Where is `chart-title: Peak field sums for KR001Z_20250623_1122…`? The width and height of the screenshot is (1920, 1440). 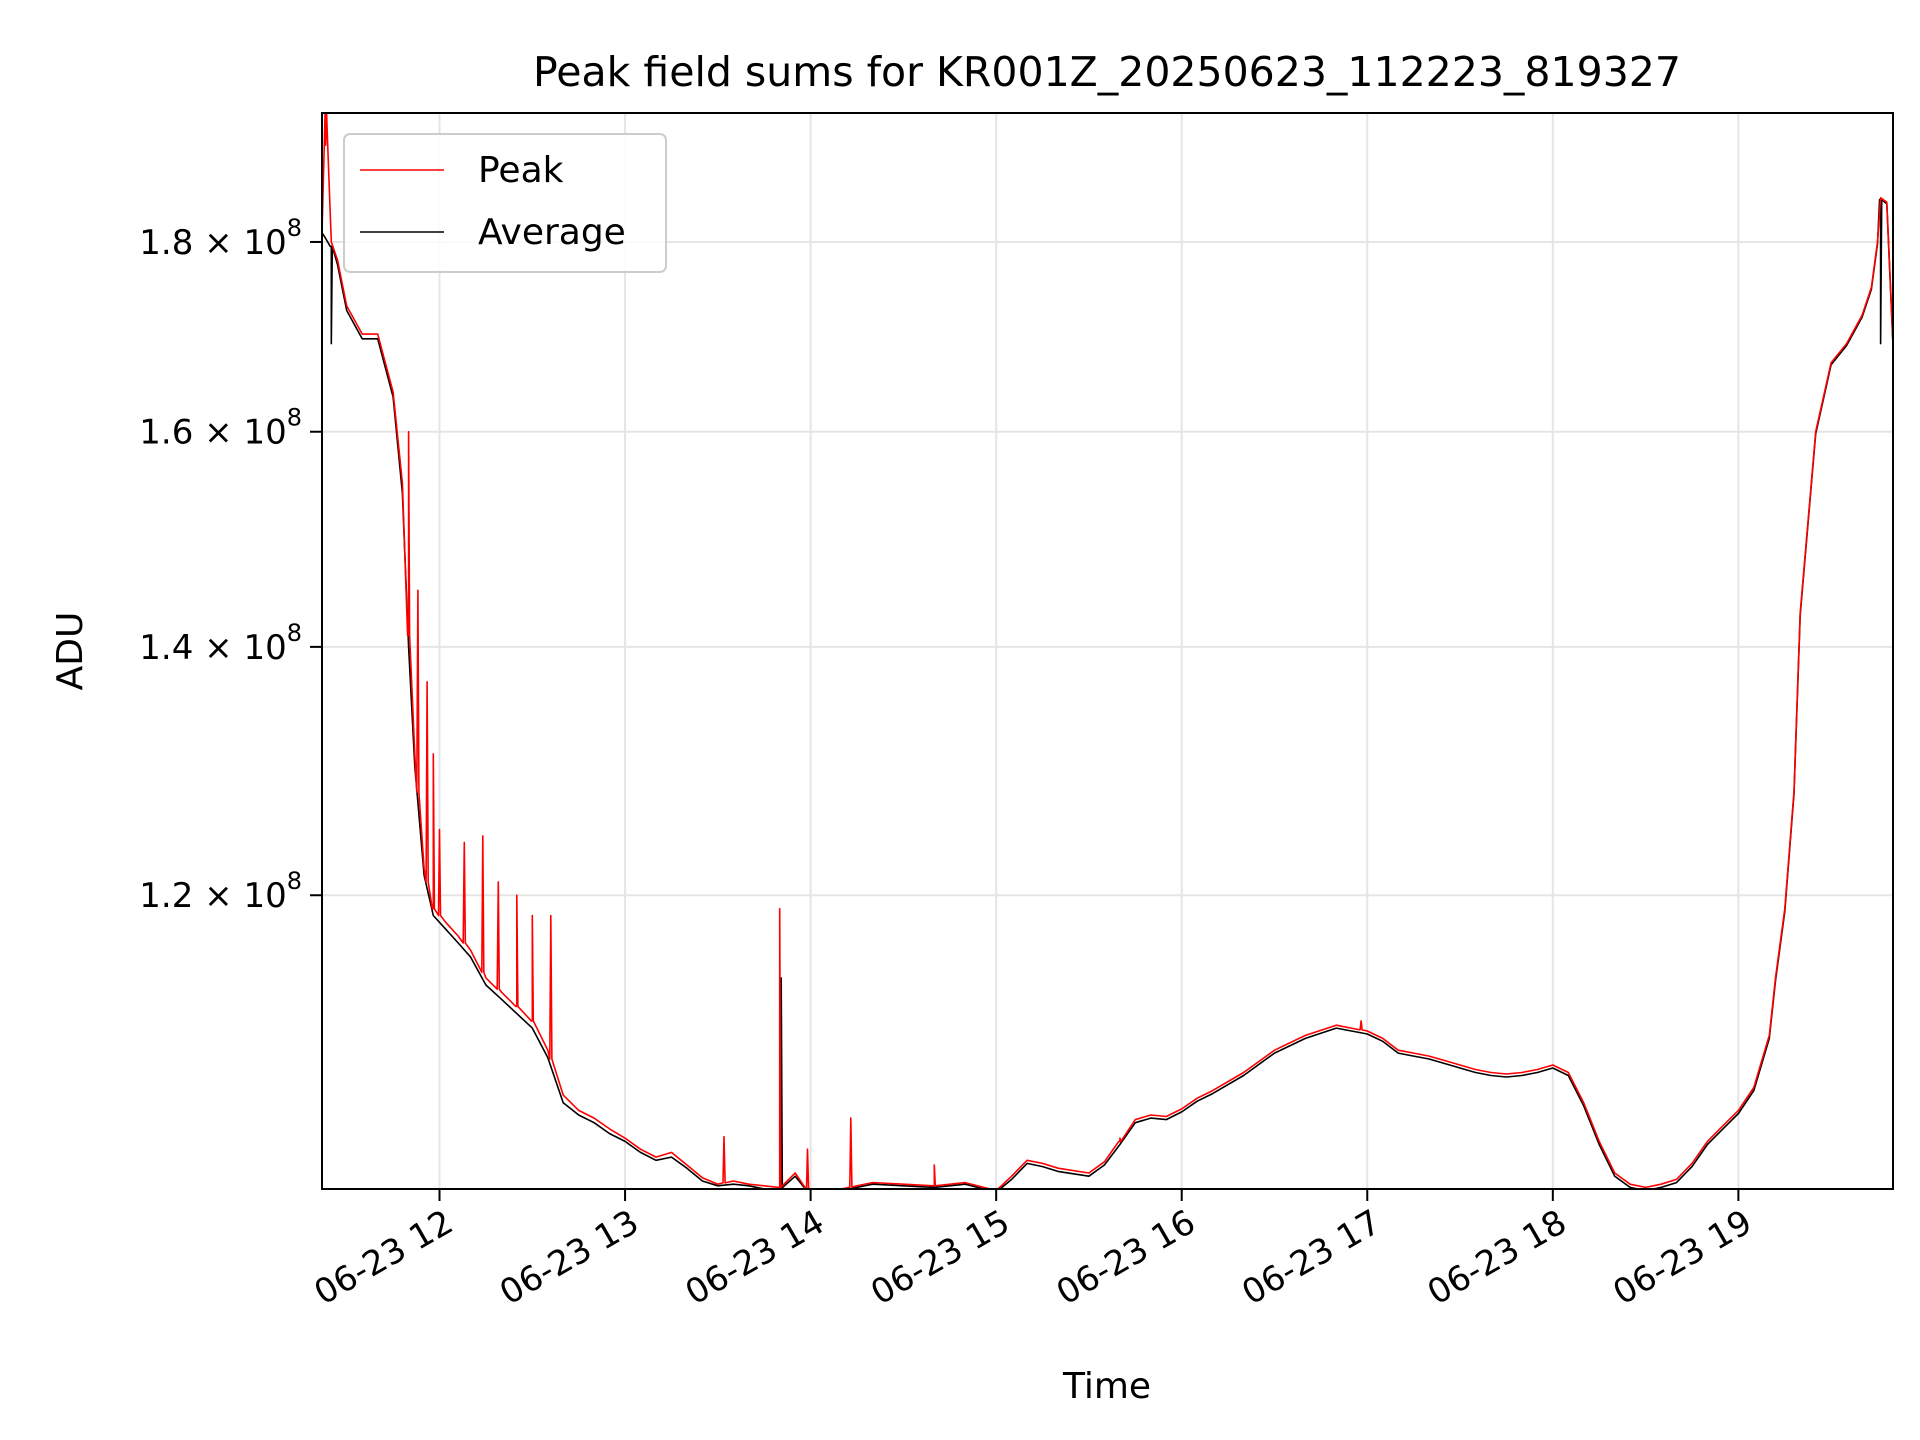 chart-title: Peak field sums for KR001Z_20250623_1122… is located at coordinates (1107, 72).